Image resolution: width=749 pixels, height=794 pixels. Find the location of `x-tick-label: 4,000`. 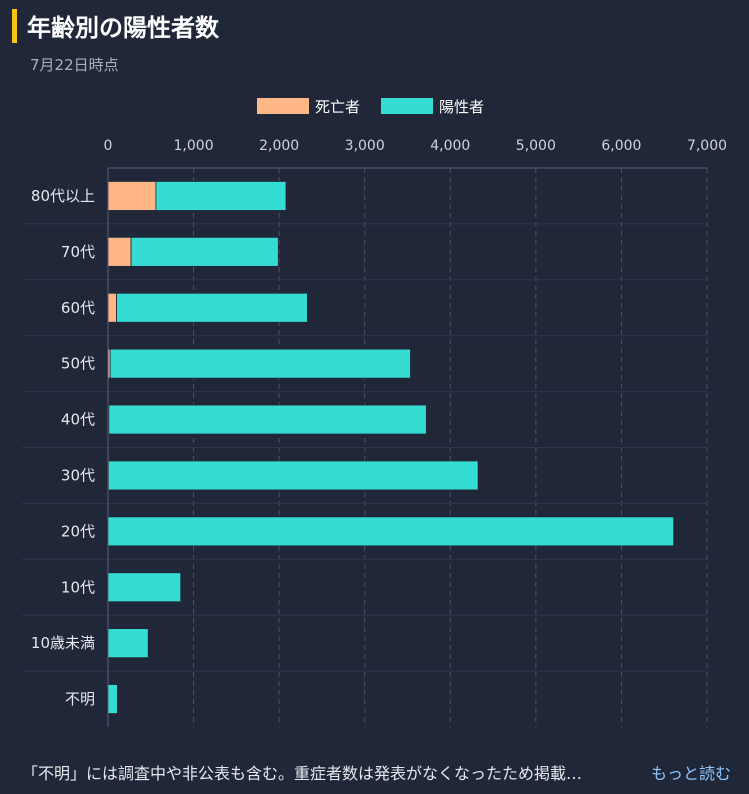

x-tick-label: 4,000 is located at coordinates (450, 146).